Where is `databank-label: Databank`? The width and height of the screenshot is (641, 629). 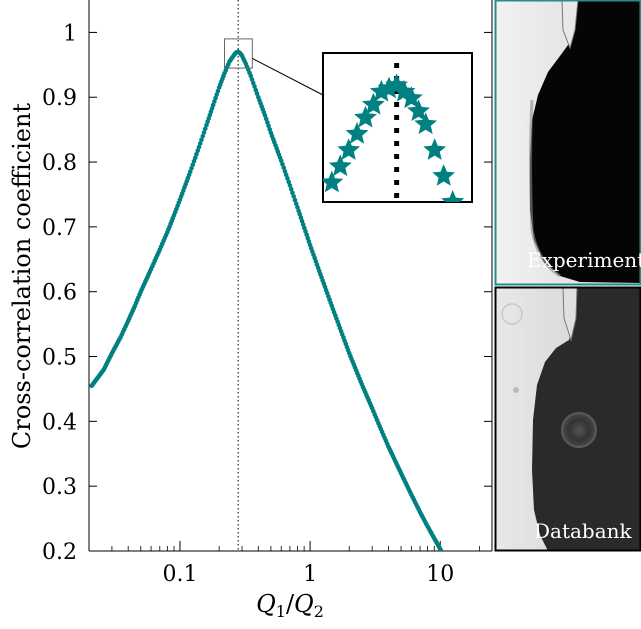 databank-label: Databank is located at coordinates (583, 531).